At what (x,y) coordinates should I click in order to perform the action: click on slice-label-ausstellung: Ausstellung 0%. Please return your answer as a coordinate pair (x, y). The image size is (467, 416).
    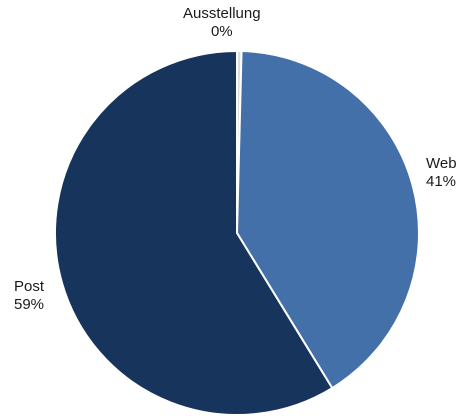
    Looking at the image, I should click on (222, 23).